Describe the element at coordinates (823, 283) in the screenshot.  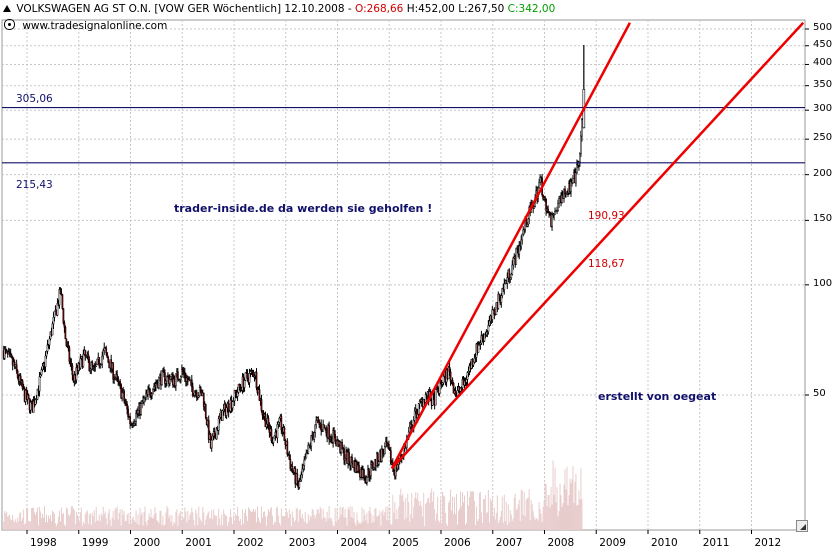
I see `y-tick-label: 100` at that location.